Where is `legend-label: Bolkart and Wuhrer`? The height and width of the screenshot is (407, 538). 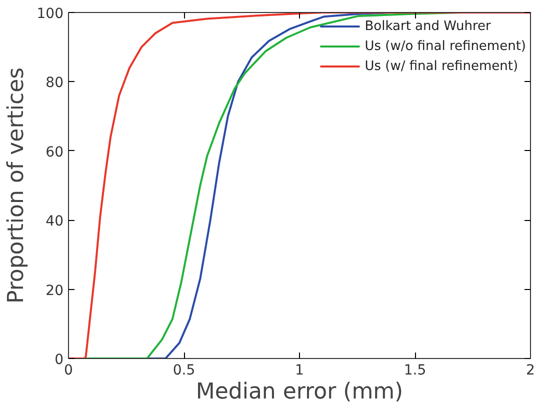
legend-label: Bolkart and Wuhrer is located at coordinates (427, 26).